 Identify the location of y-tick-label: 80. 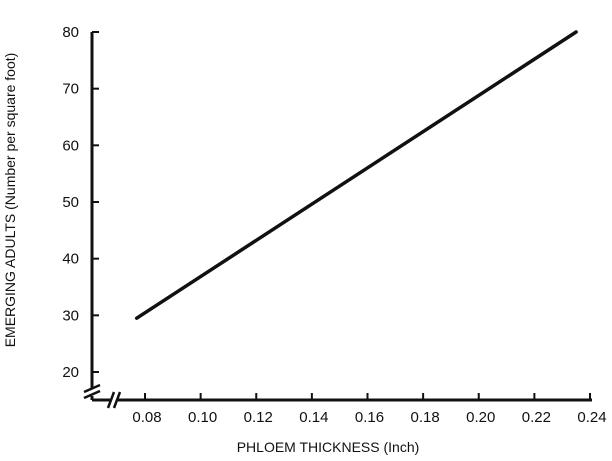
(70, 32).